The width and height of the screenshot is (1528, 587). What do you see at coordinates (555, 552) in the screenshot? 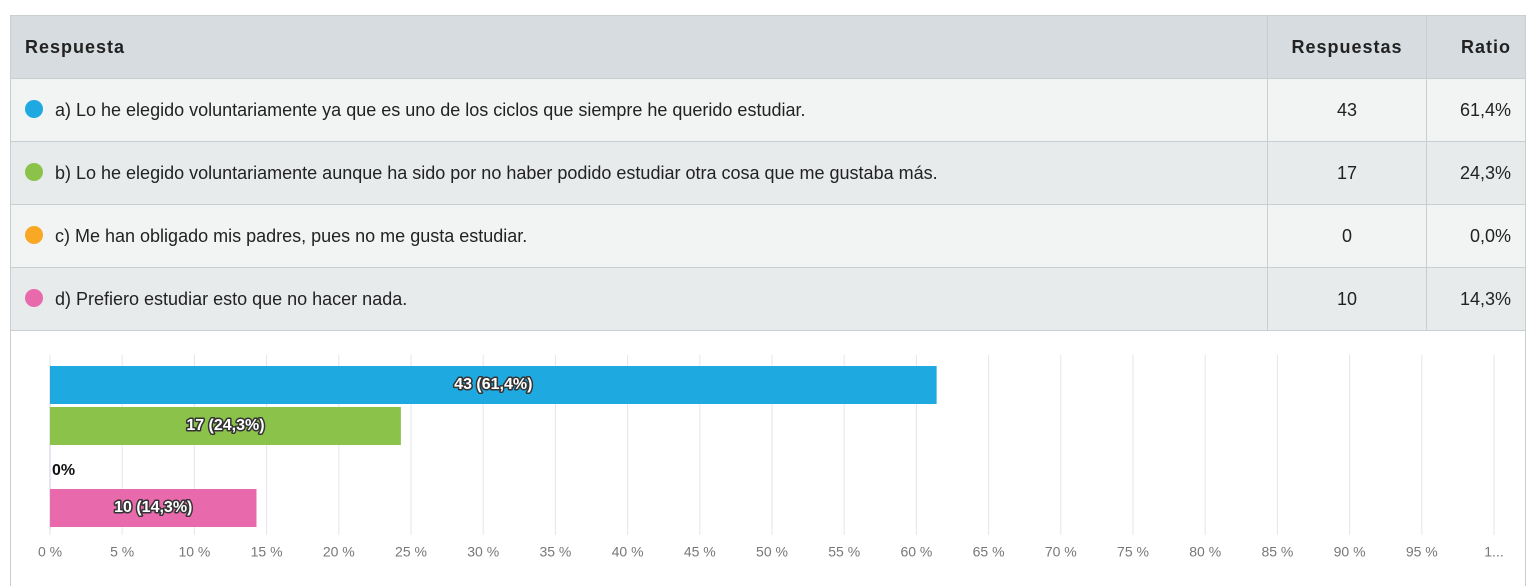
I see `x-tick-label: 35 %` at bounding box center [555, 552].